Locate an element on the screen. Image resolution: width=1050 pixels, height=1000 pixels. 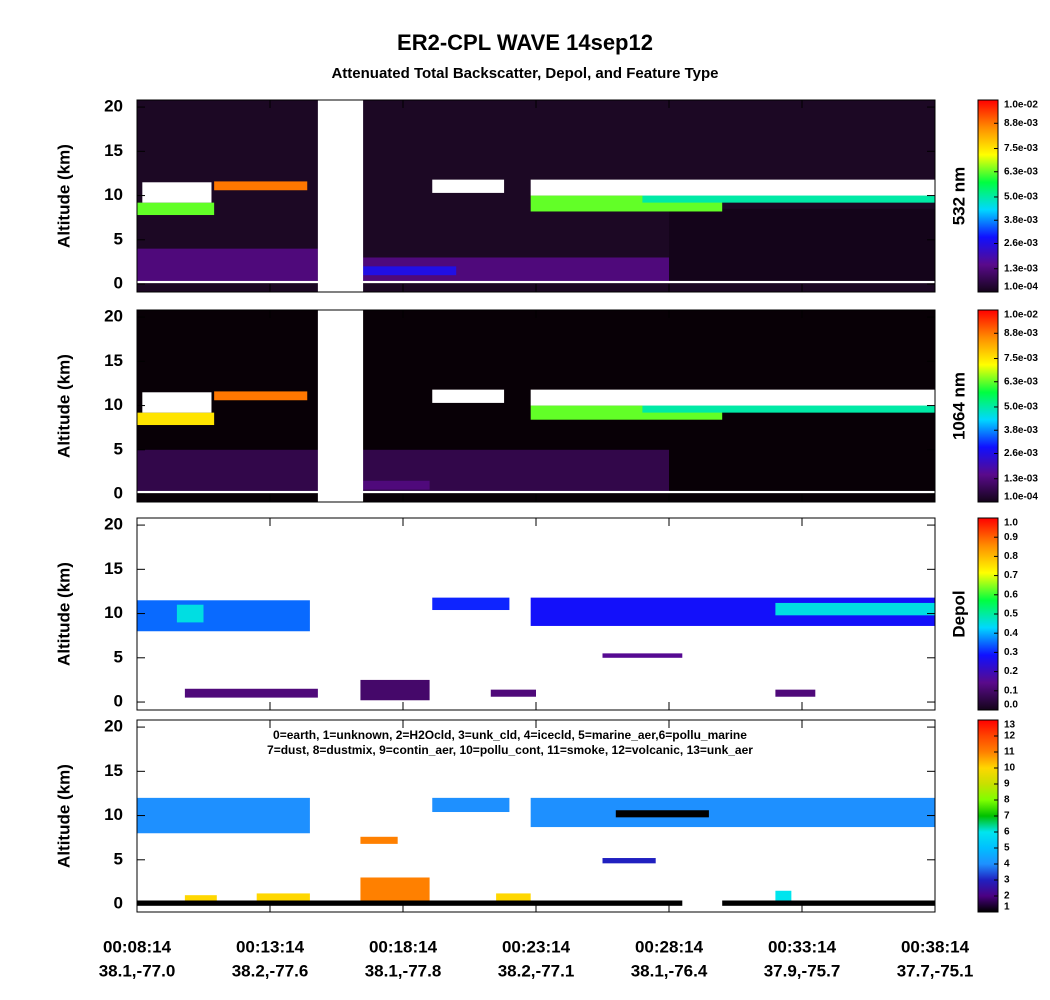
colorbar-tick-label: 13 is located at coordinates (1010, 725).